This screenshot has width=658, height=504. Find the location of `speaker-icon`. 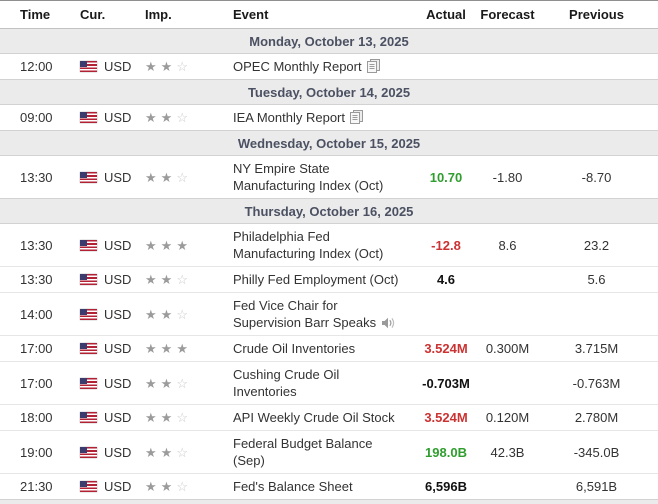

speaker-icon is located at coordinates (385, 322).